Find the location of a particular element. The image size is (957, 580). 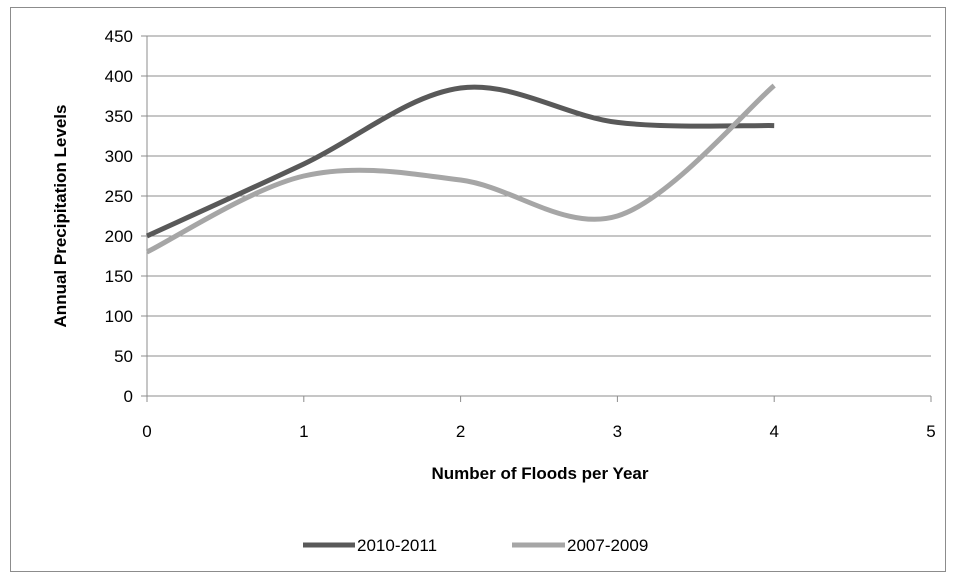

y-tick-label: 0 is located at coordinates (128, 396).